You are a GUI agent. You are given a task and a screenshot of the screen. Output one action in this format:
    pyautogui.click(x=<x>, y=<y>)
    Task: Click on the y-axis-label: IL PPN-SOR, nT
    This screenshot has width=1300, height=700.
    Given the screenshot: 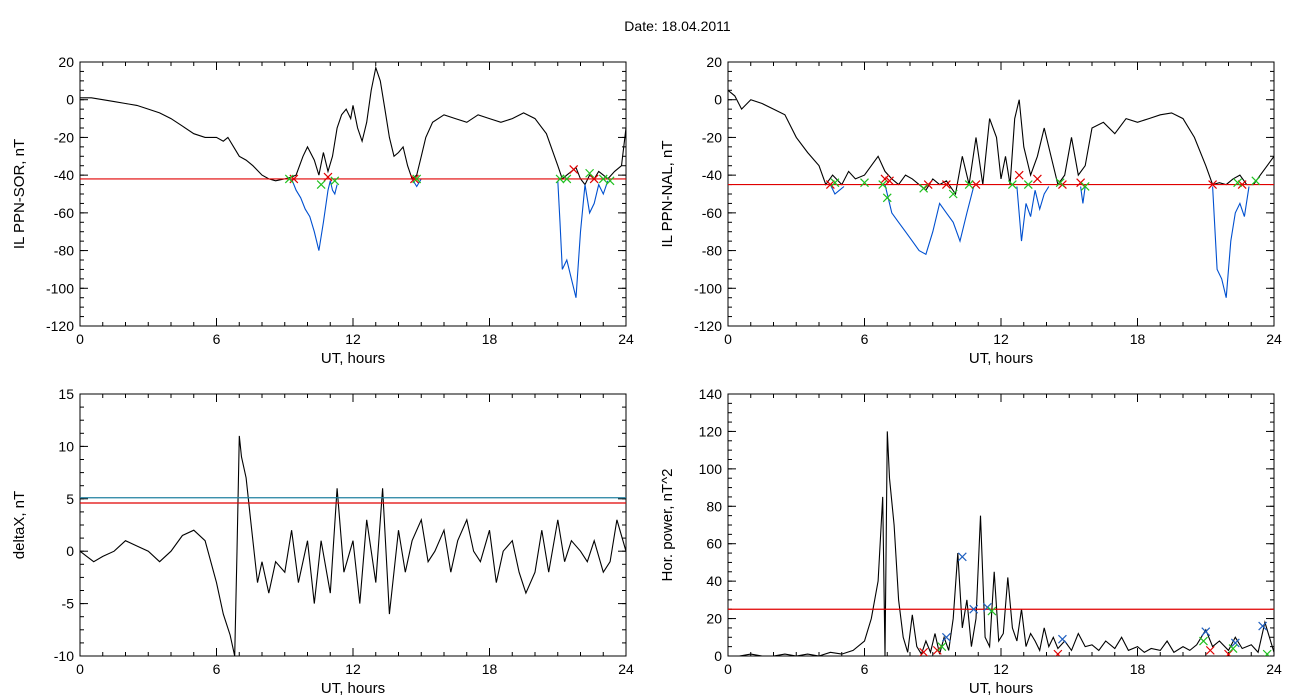 What is the action you would take?
    pyautogui.click(x=19, y=194)
    